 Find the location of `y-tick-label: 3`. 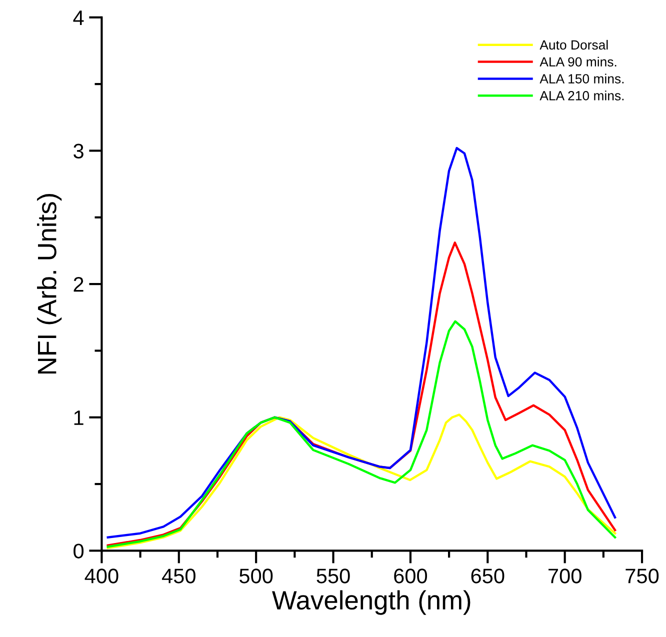

y-tick-label: 3 is located at coordinates (79, 151).